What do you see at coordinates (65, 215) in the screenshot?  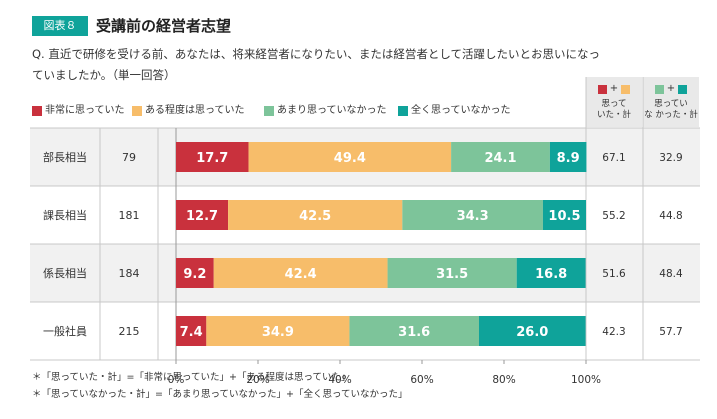 I see `category-label-kacho: 課長相当` at bounding box center [65, 215].